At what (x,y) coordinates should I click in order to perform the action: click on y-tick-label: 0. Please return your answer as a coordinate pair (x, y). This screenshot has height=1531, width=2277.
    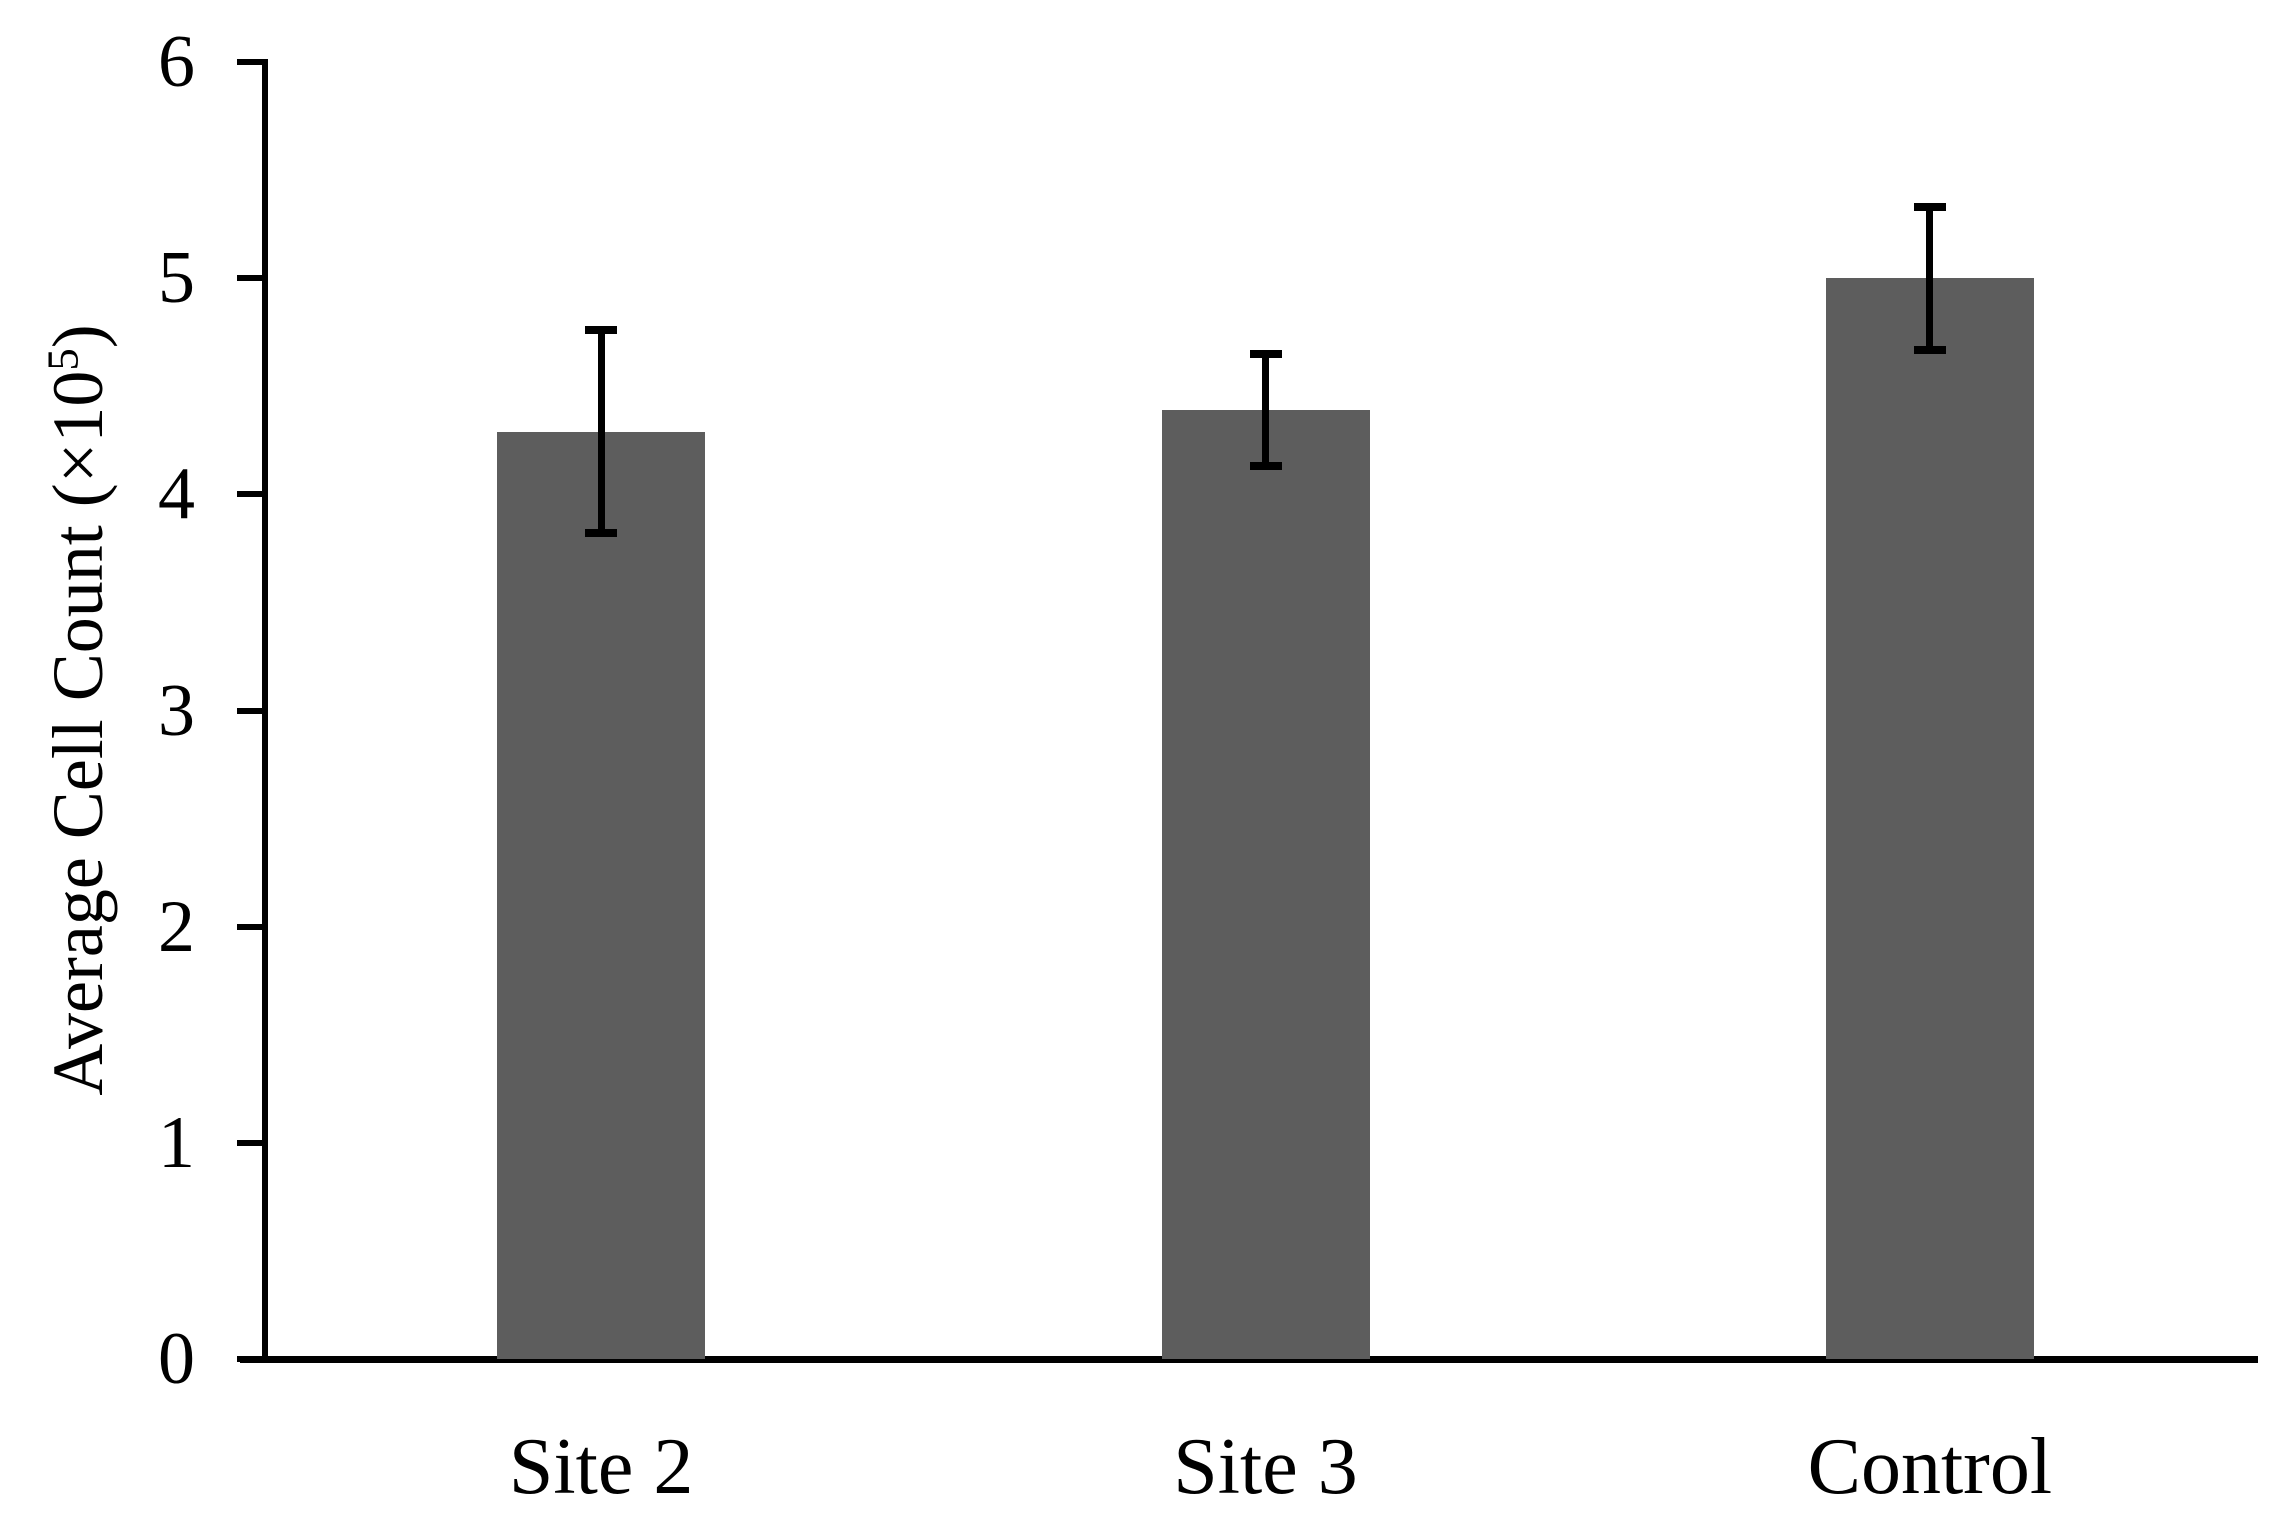
    Looking at the image, I should click on (176, 1359).